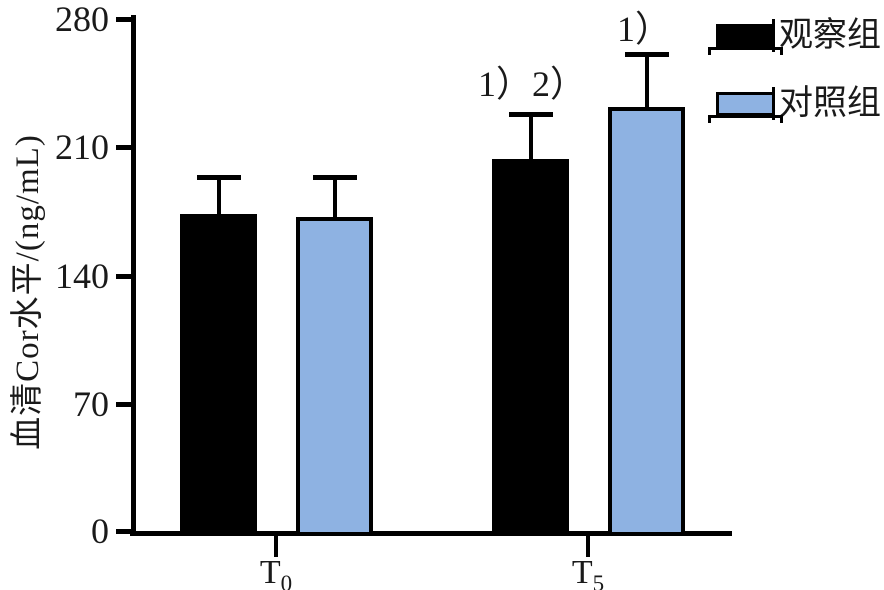 The width and height of the screenshot is (884, 590). Describe the element at coordinates (218, 195) in the screenshot. I see `error-bar-line-观察组-T0` at that location.